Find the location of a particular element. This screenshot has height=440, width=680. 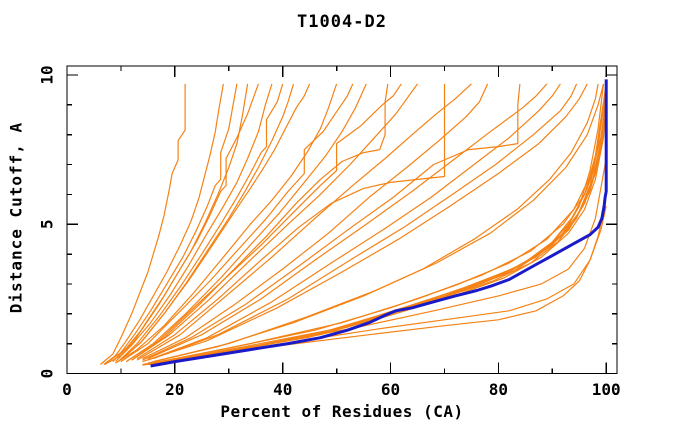

x-axis-title: Percent of Residues (CA) is located at coordinates (342, 411).